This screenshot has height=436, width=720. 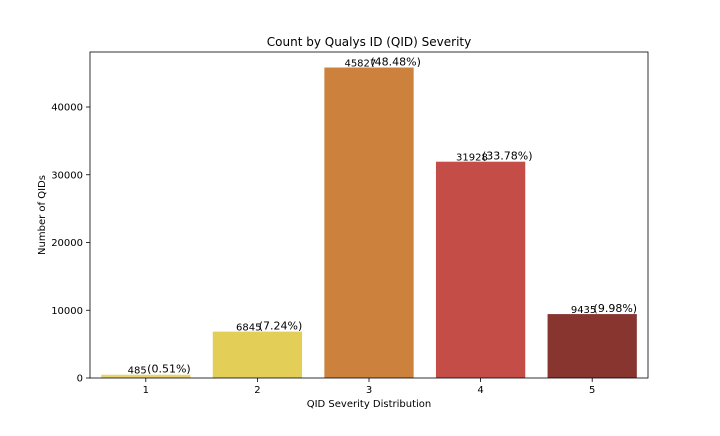 What do you see at coordinates (369, 42) in the screenshot?
I see `chart-title: Count by Qualys ID (QID) Severity` at bounding box center [369, 42].